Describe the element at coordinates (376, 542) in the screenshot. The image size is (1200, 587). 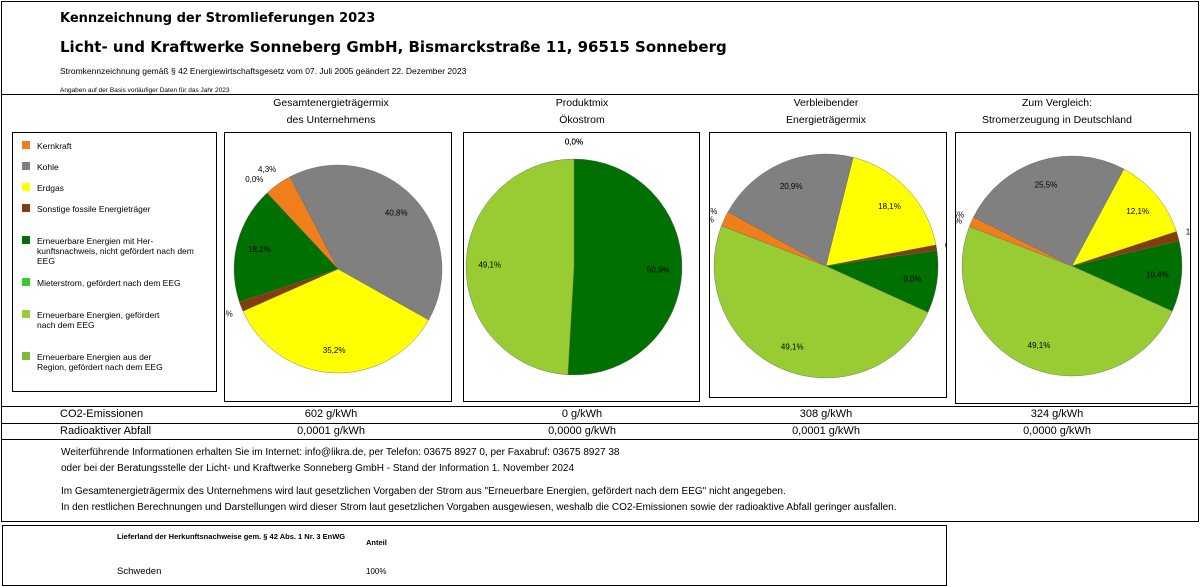
I see `supply-header-share: Anteil` at that location.